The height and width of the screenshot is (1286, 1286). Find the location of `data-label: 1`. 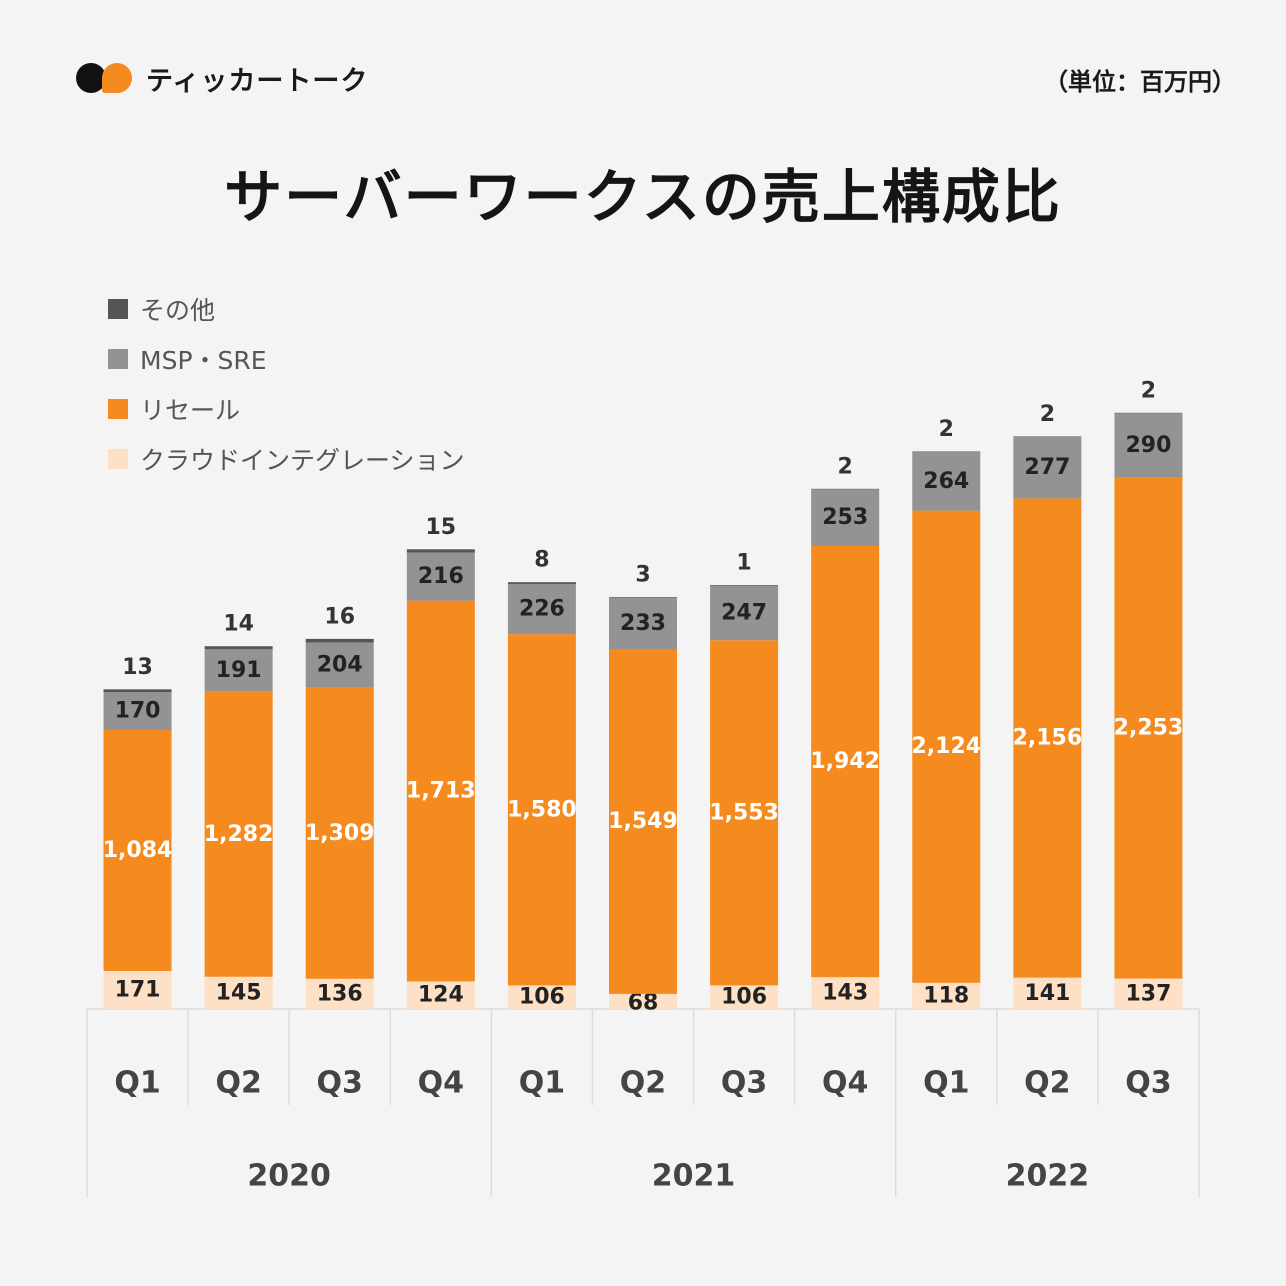

data-label: 1 is located at coordinates (743, 563).